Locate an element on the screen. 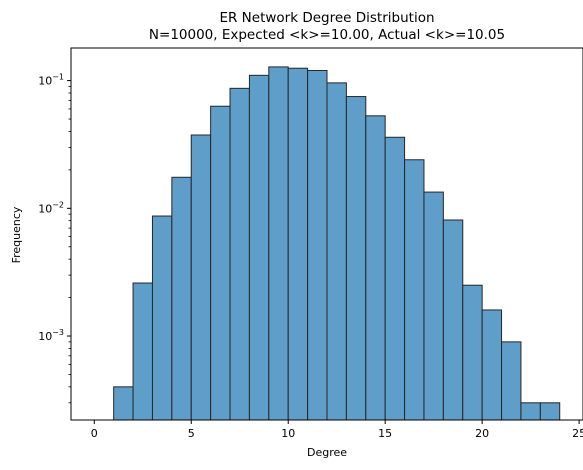  y-tick-label: 10⁻³ is located at coordinates (51, 335).